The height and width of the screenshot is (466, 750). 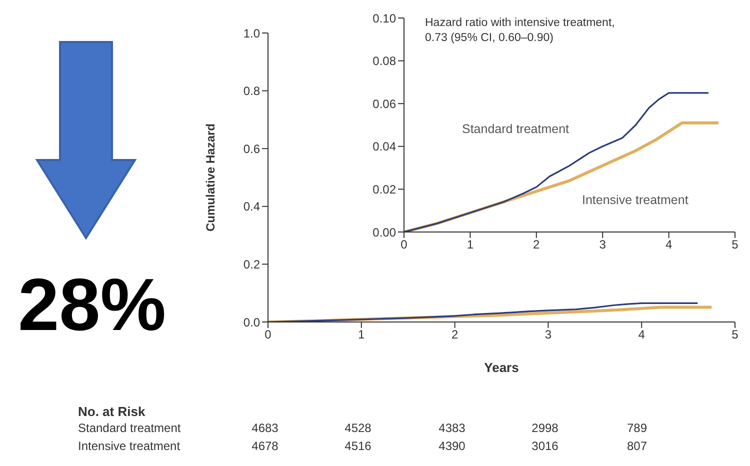 What do you see at coordinates (452, 446) in the screenshot?
I see `text: 4390` at bounding box center [452, 446].